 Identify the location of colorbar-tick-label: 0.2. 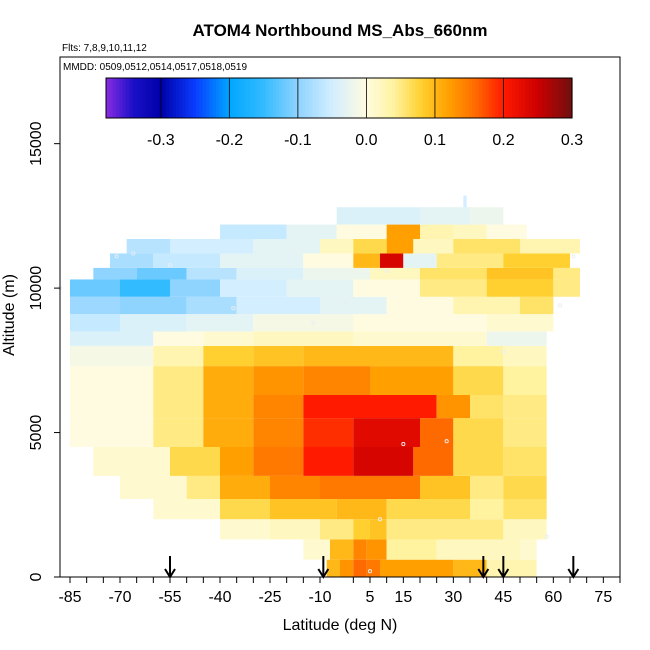
(503, 140).